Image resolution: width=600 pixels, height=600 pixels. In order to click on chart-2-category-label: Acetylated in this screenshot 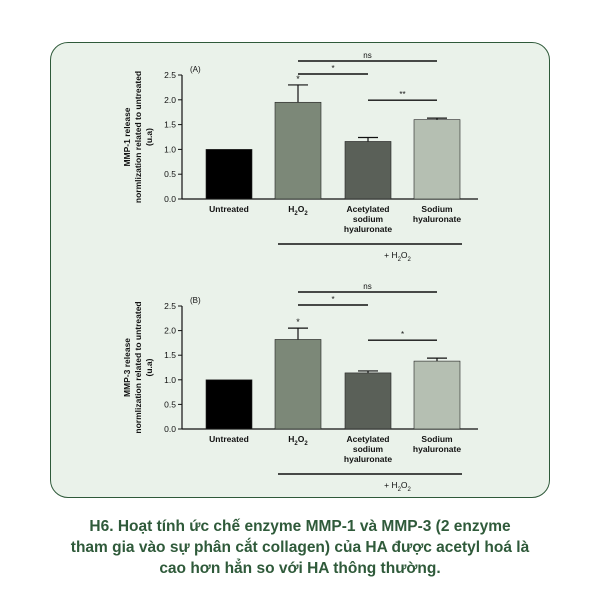, I will do `click(368, 439)`.